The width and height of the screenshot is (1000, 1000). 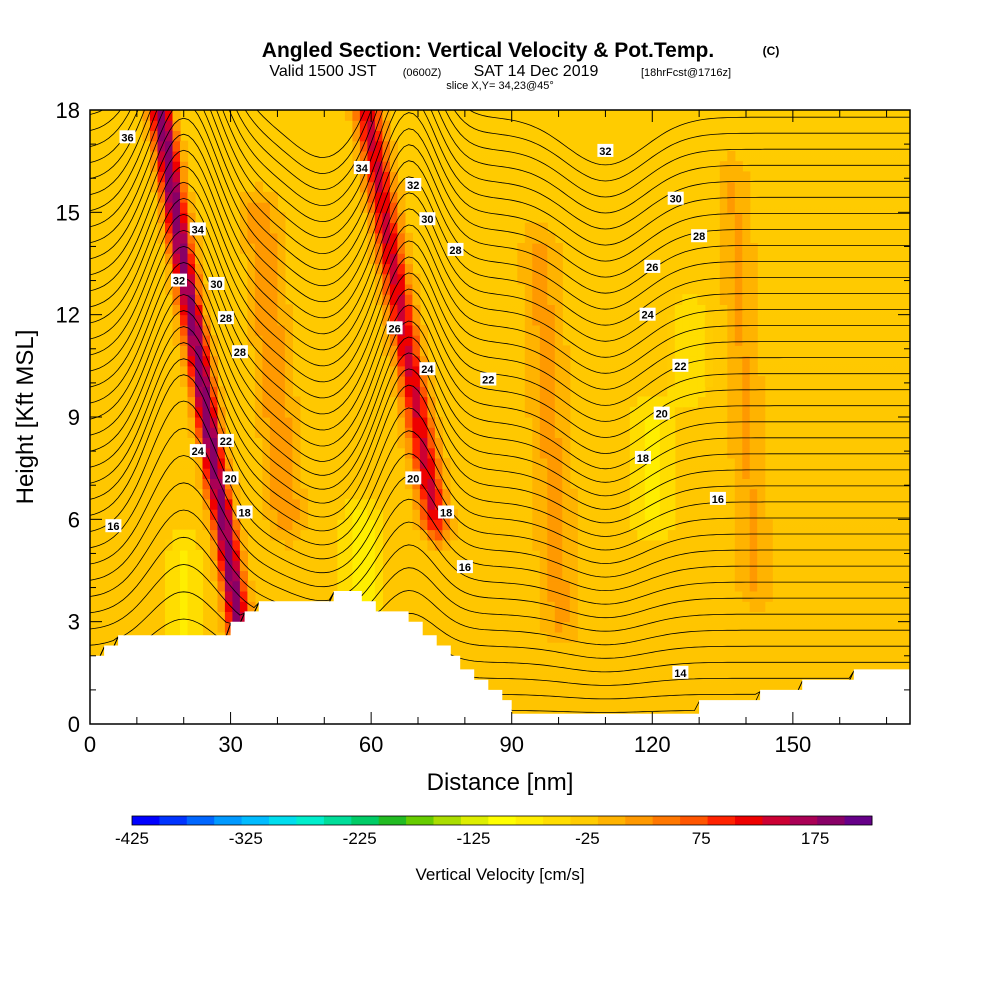 What do you see at coordinates (74, 519) in the screenshot?
I see `y-tick-label: 6` at bounding box center [74, 519].